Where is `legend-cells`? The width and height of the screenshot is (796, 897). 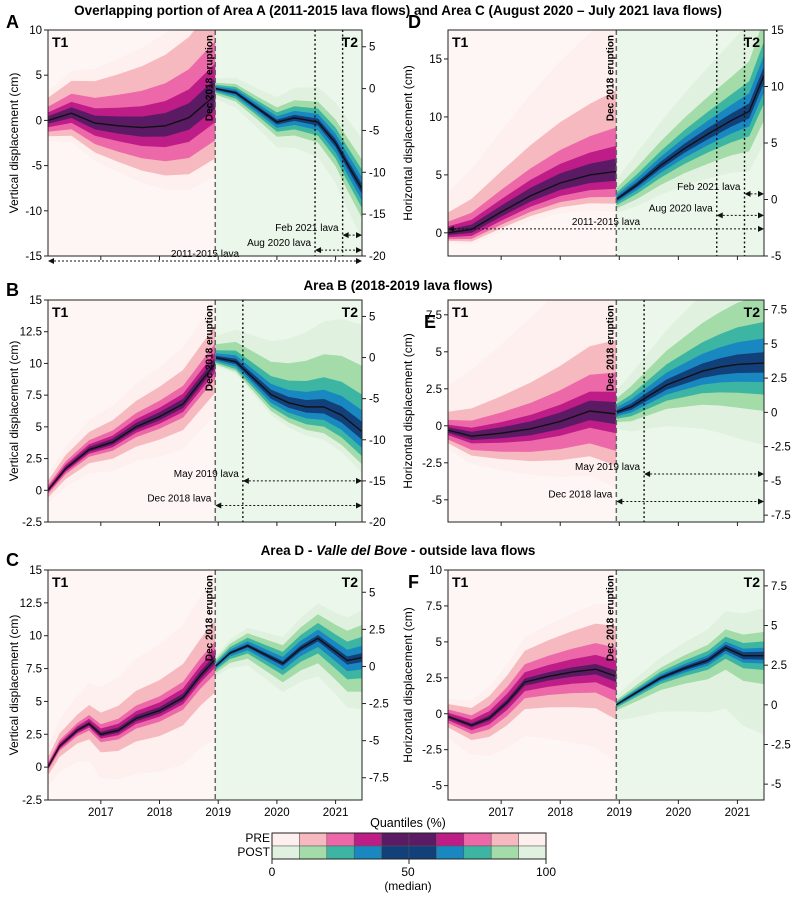
legend-cells is located at coordinates (409, 848).